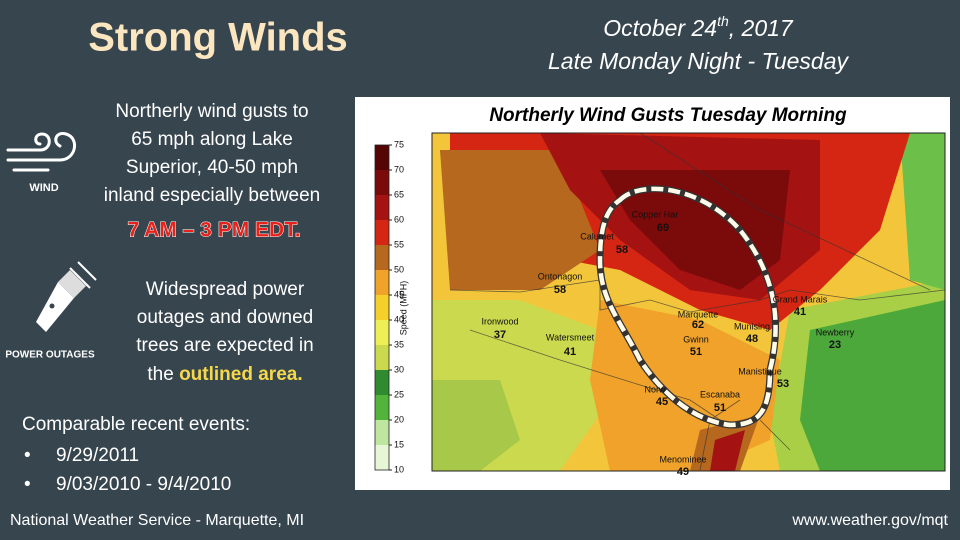 The height and width of the screenshot is (540, 960). What do you see at coordinates (41, 152) in the screenshot?
I see `wind-icon` at bounding box center [41, 152].